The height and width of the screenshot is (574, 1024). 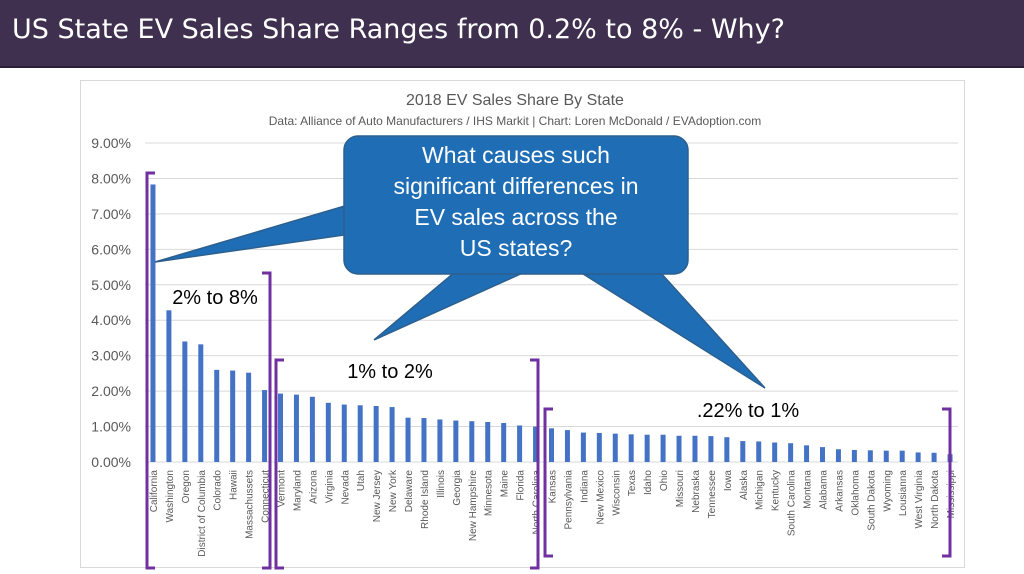 What do you see at coordinates (515, 100) in the screenshot?
I see `chart-title: 2018 EV Sales Share By State` at bounding box center [515, 100].